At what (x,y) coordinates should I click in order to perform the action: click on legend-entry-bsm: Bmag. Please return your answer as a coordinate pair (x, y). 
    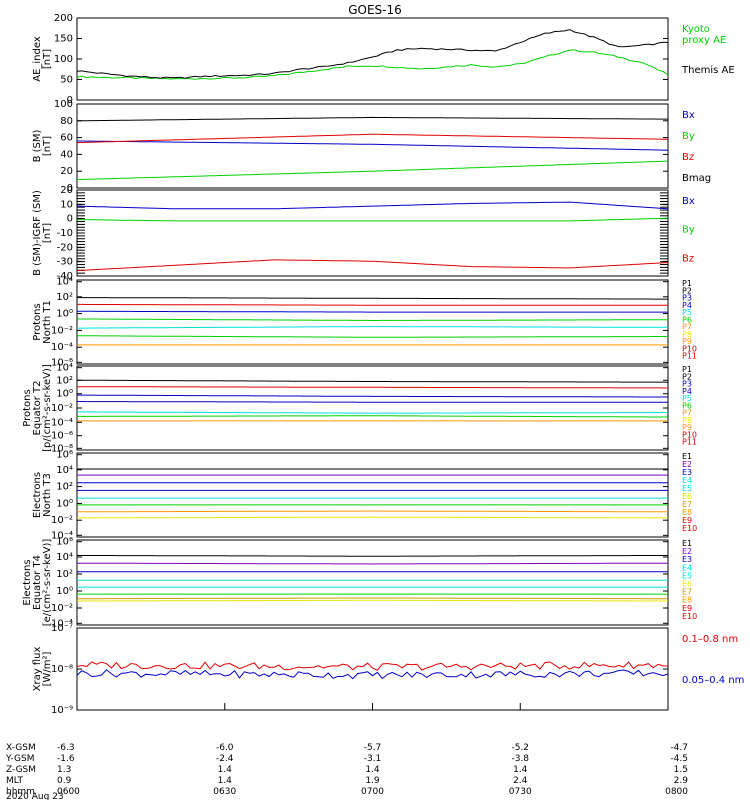
    Looking at the image, I should click on (696, 178).